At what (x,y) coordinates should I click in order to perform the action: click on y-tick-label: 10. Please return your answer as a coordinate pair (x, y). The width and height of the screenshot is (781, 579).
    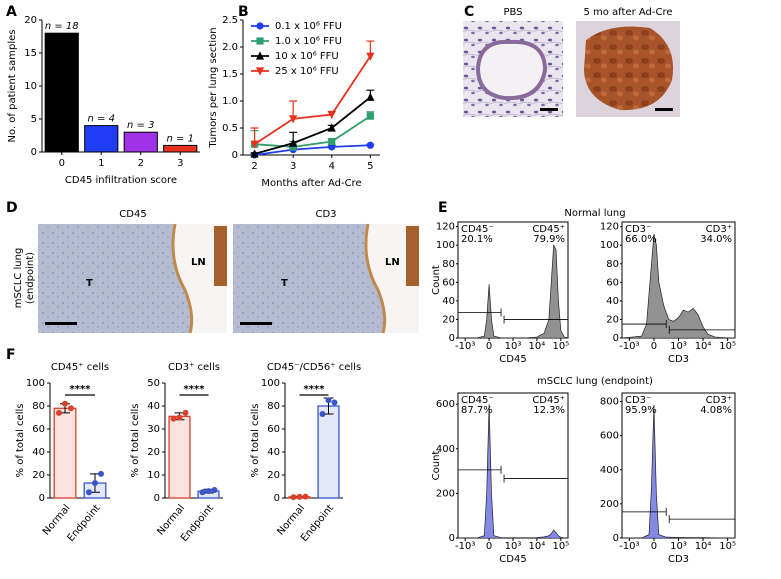
    Looking at the image, I should click on (153, 475).